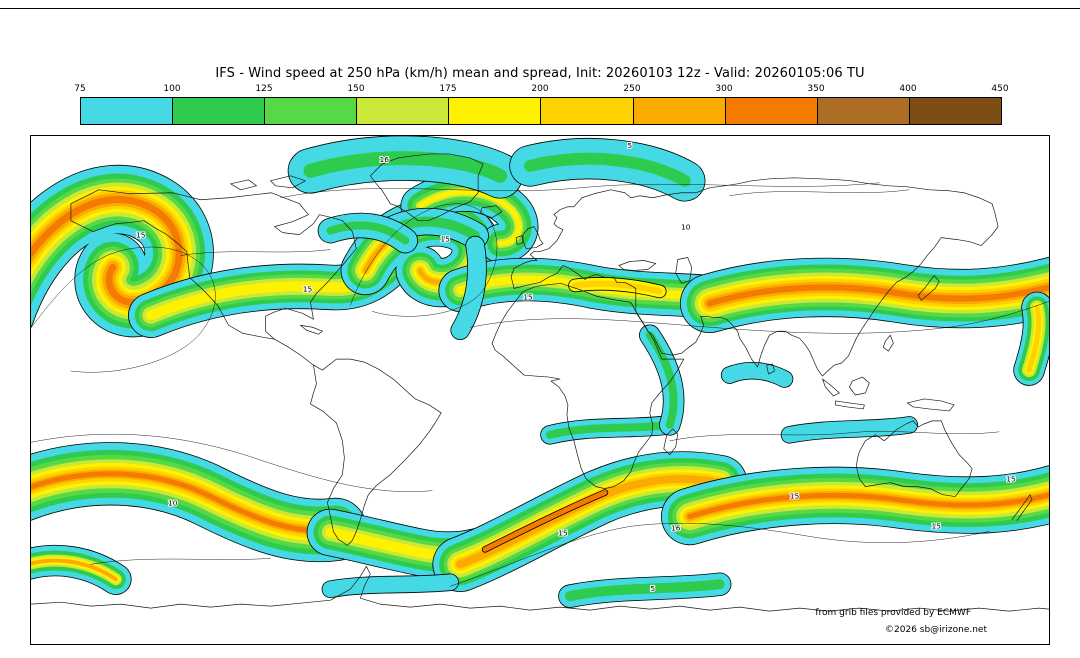 Image resolution: width=1080 pixels, height=658 pixels. I want to click on colorbar-tick-label: 200, so click(540, 89).